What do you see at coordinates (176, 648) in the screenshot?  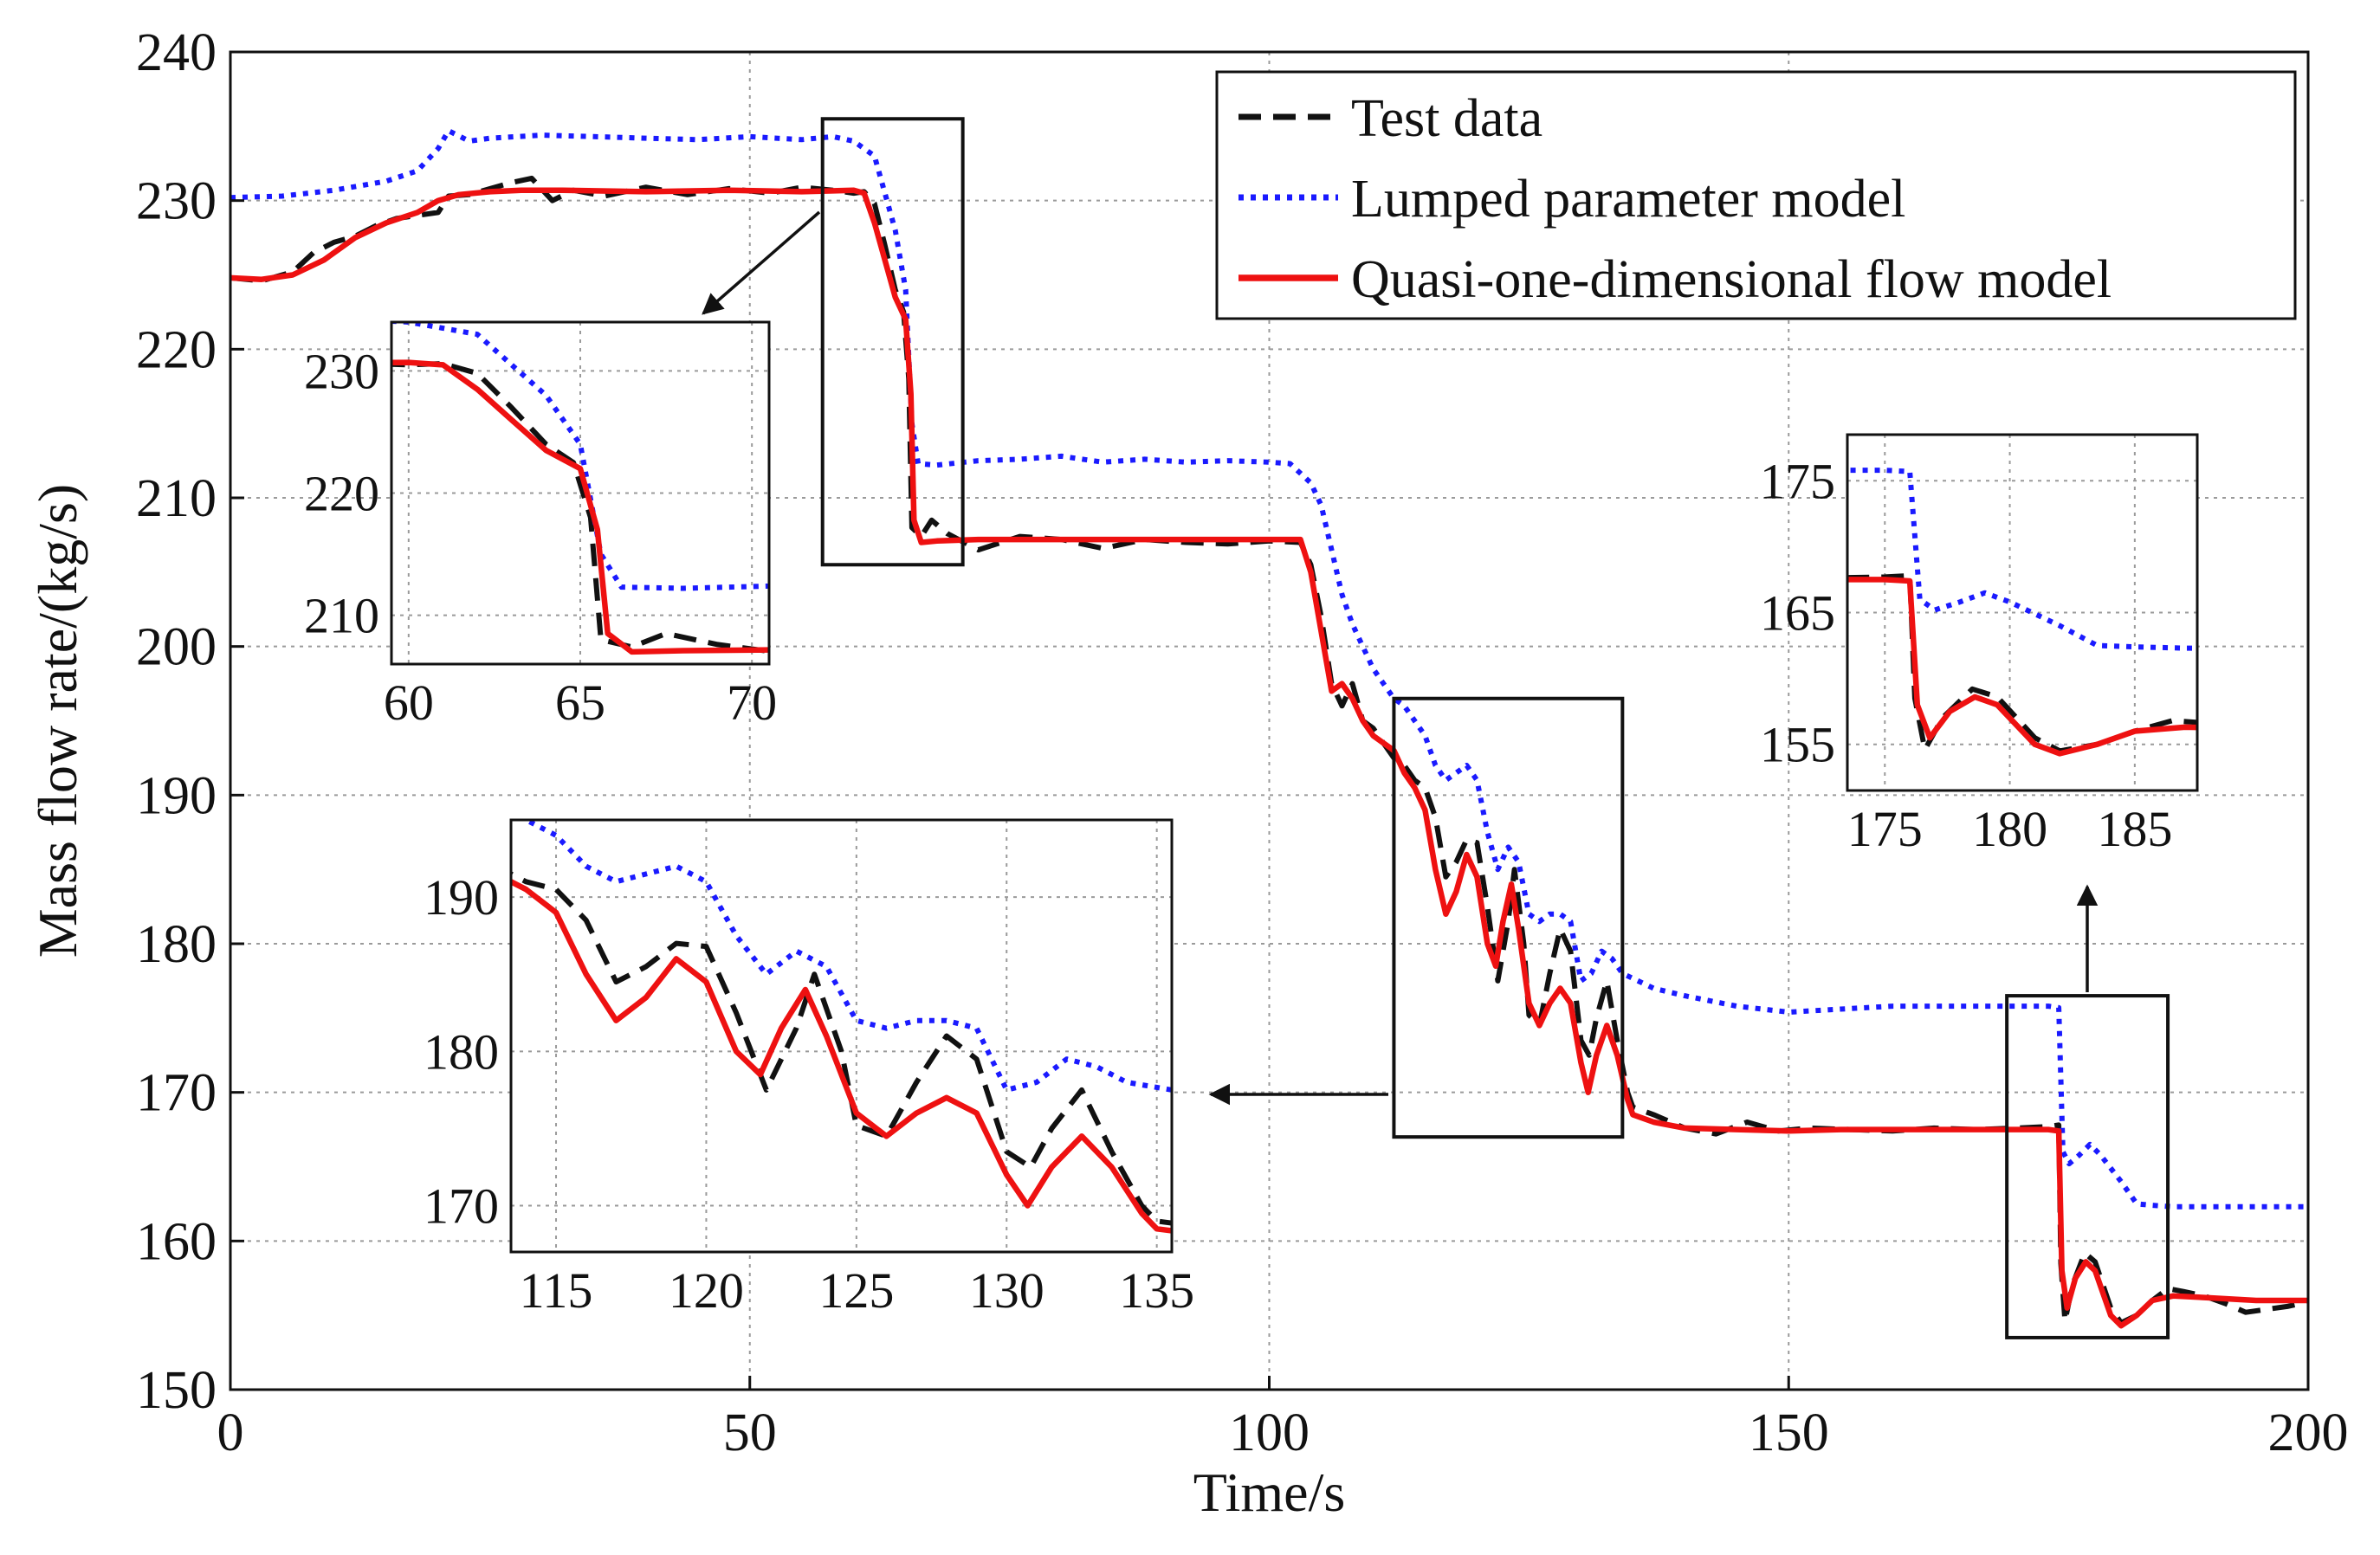 I see `y-tick-label-5: 200` at bounding box center [176, 648].